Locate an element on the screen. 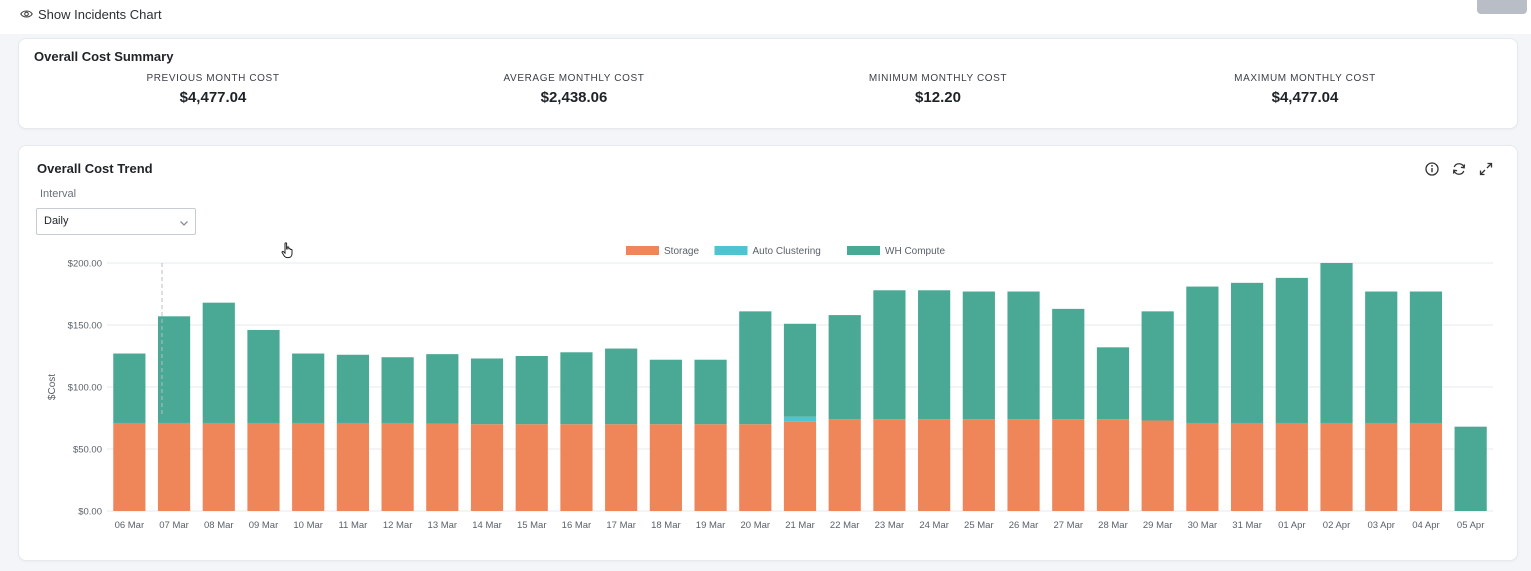  x-tick-label: 17 Mar is located at coordinates (621, 525).